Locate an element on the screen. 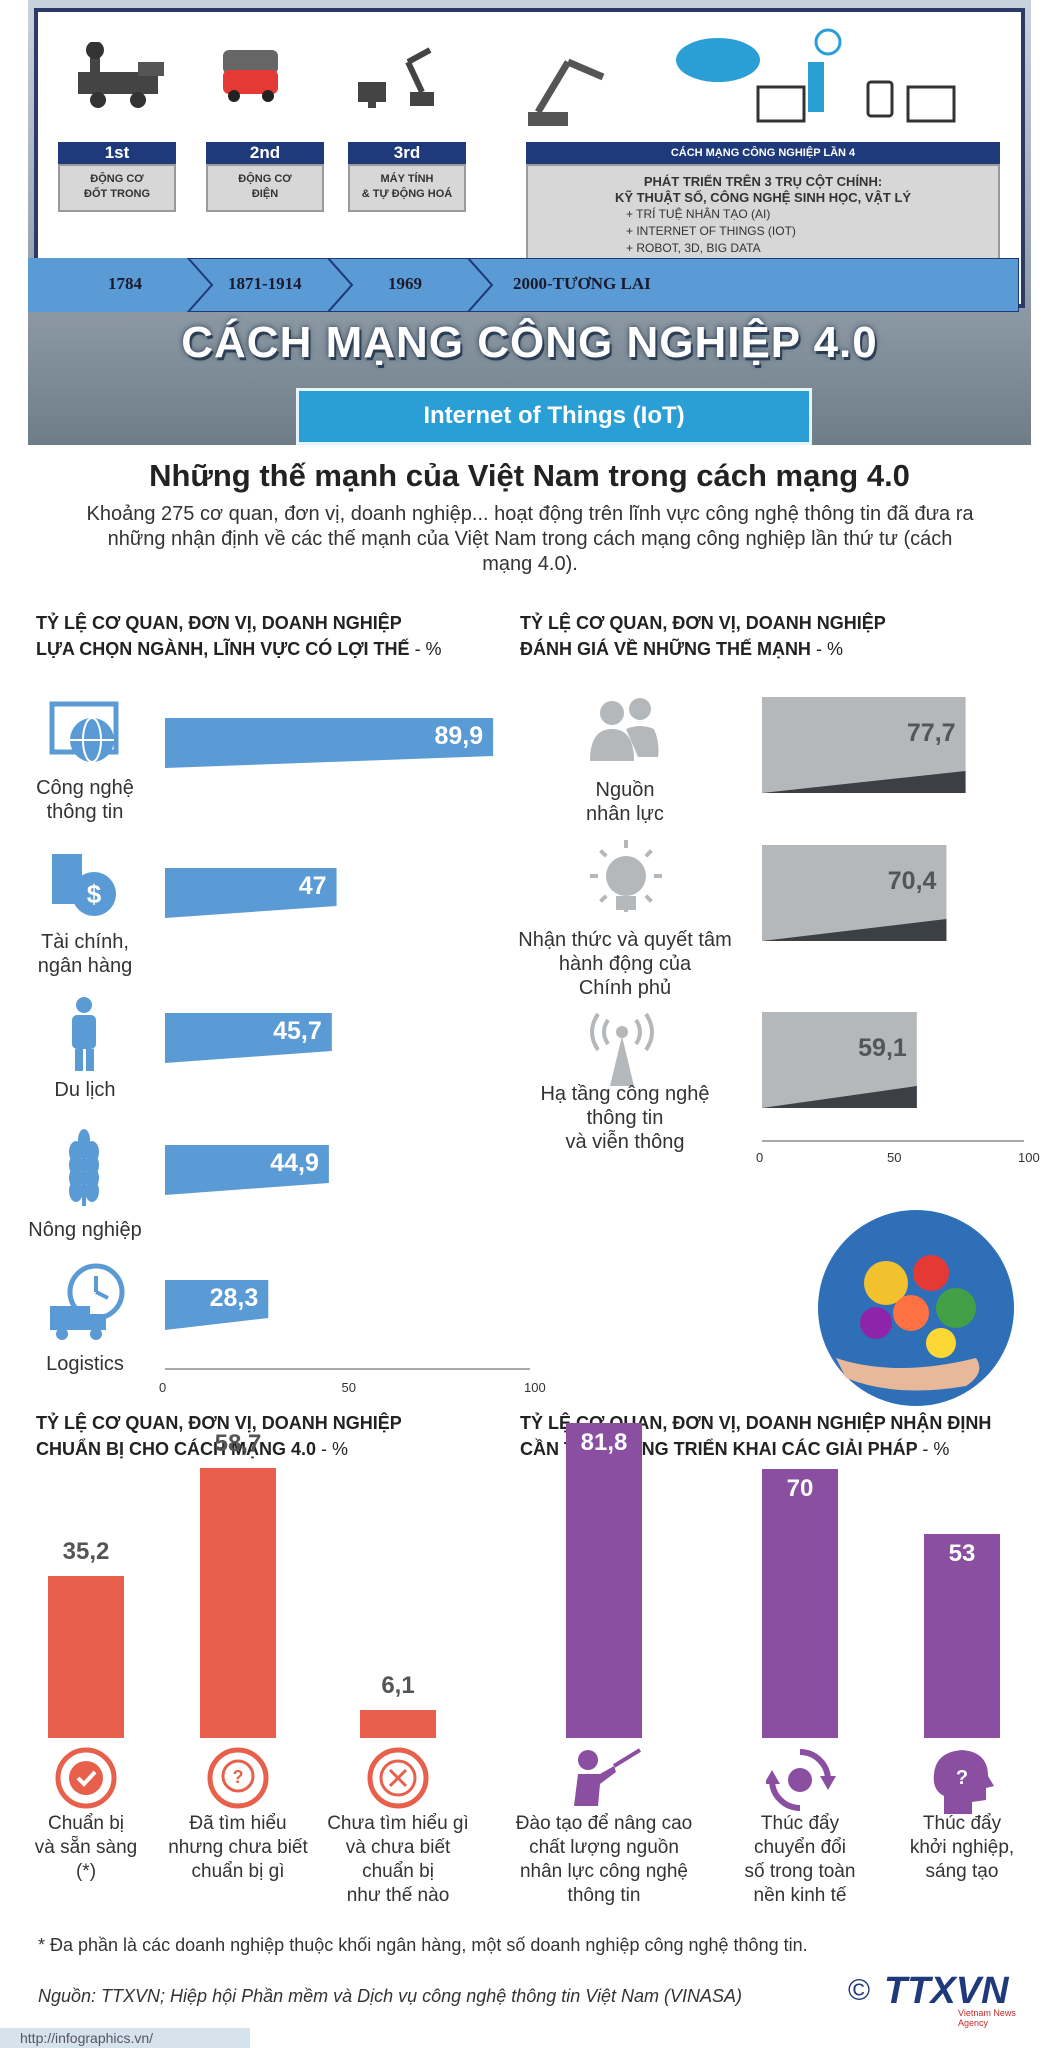 The image size is (1059, 2048). chart2-category-line: Nhận thức và quyết tâm is located at coordinates (625, 940).